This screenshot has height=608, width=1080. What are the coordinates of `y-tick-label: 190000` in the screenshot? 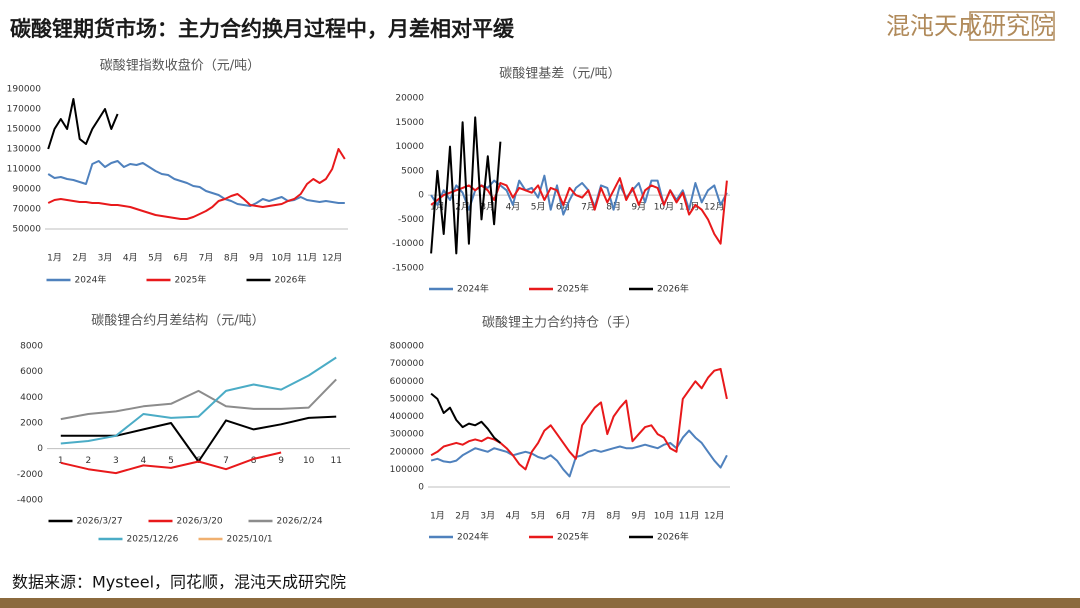 It's located at (24, 90).